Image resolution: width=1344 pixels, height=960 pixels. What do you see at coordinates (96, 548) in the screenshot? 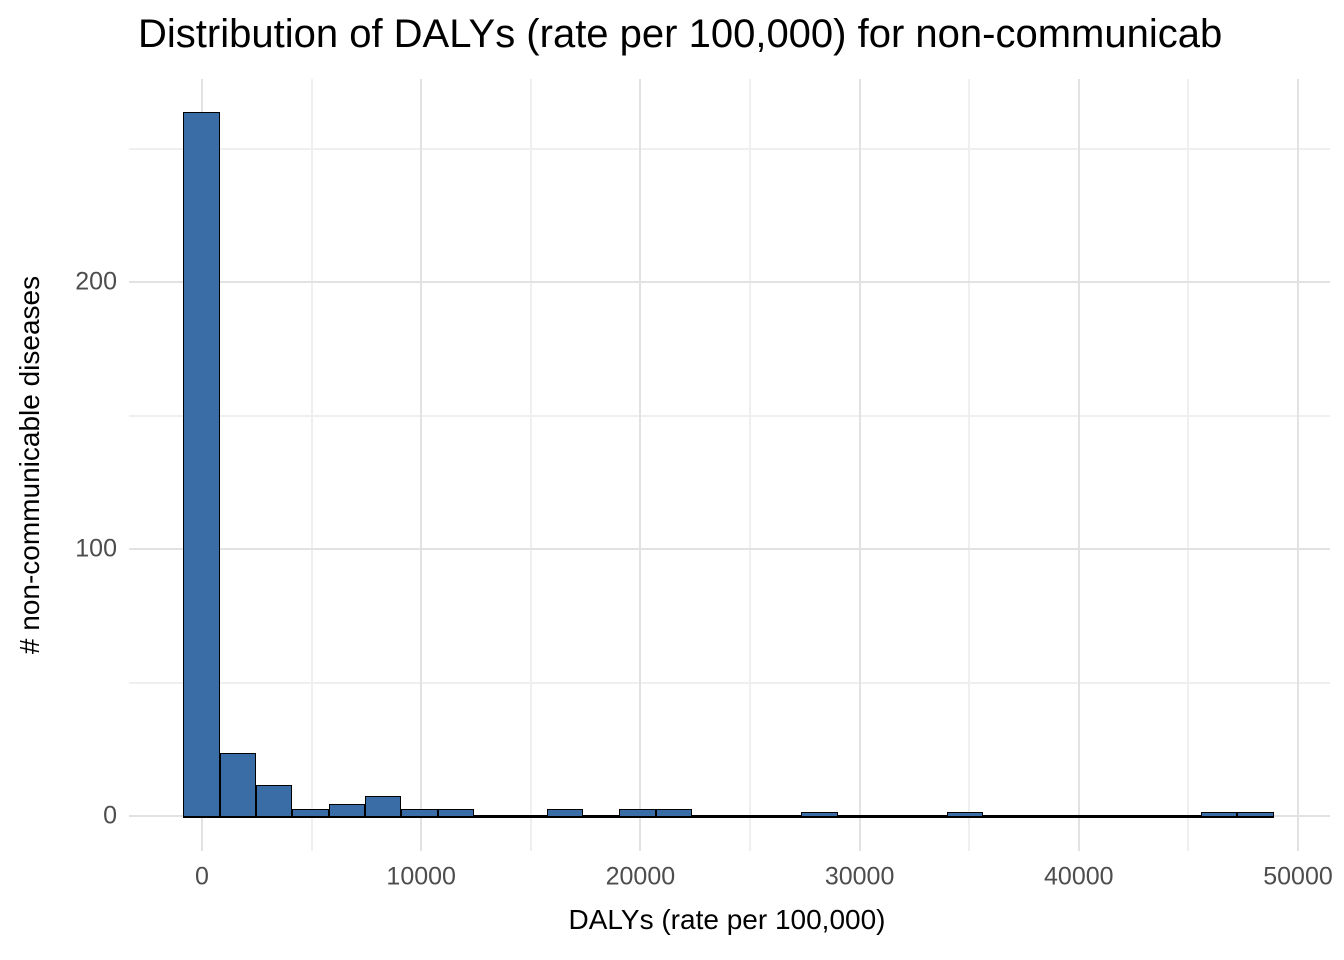
I see `y-tick-label: 100` at bounding box center [96, 548].